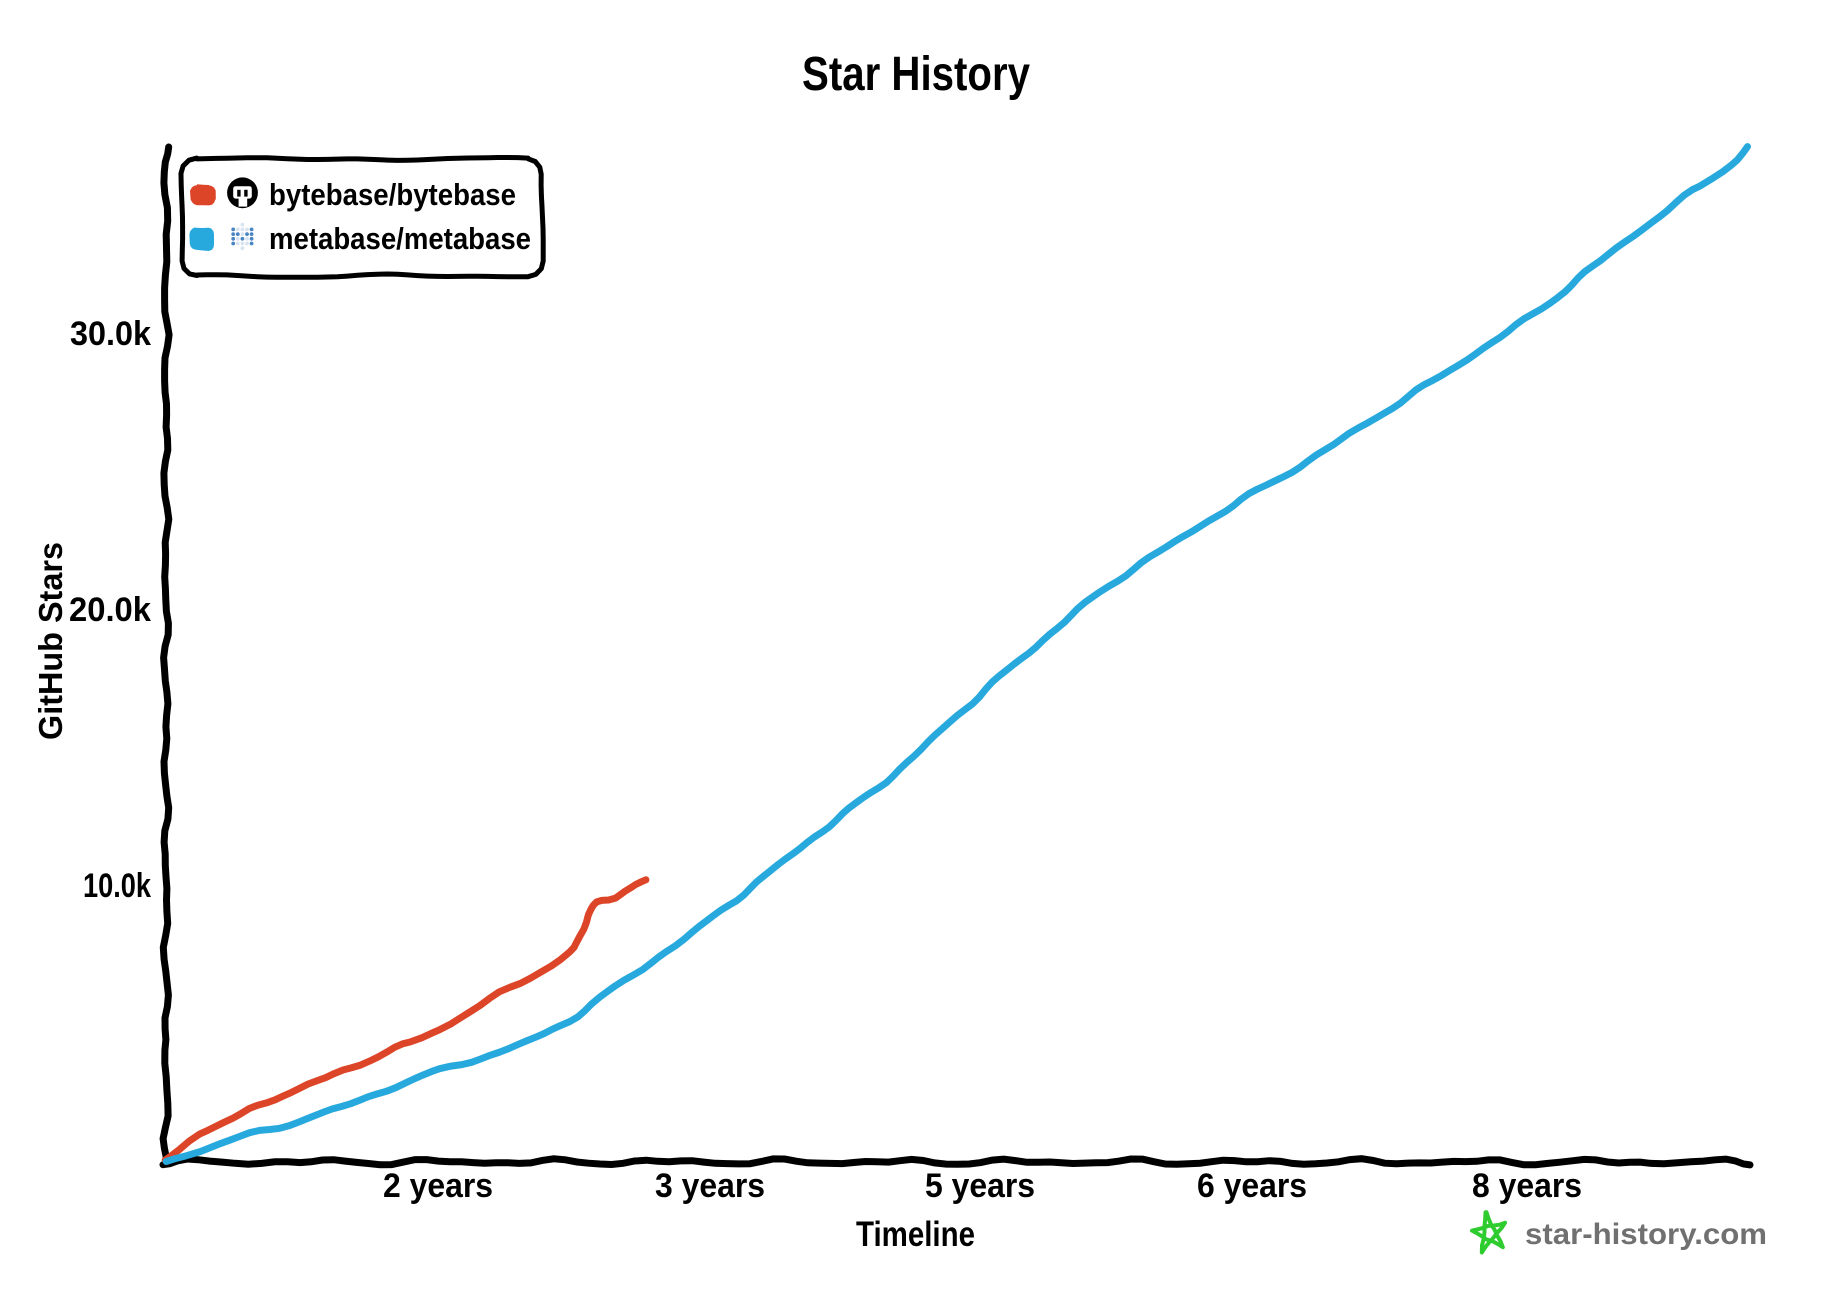 The image size is (1832, 1308). I want to click on svg-text: bytebase/bytebase, so click(392, 194).